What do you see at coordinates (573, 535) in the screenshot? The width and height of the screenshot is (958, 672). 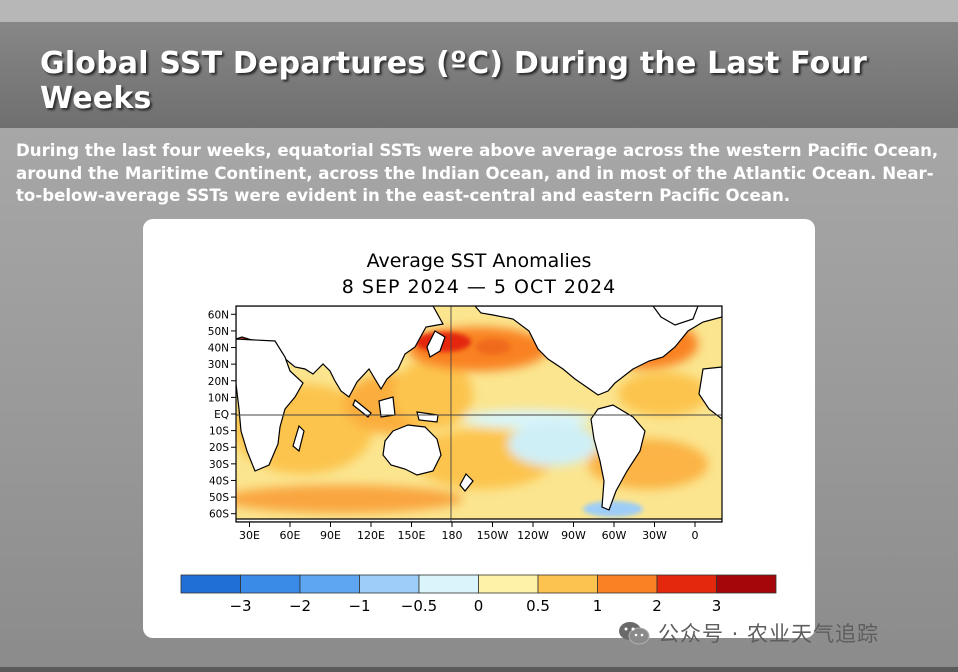 I see `x-tick-label: 90W` at bounding box center [573, 535].